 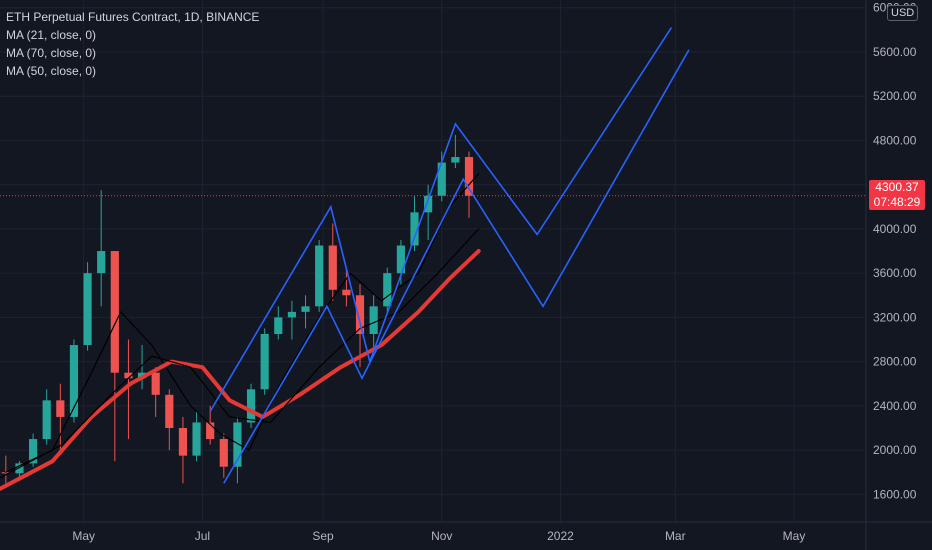 What do you see at coordinates (466, 532) in the screenshot?
I see `time-axis: May Jul Sep Nov 2022 Mar May` at bounding box center [466, 532].